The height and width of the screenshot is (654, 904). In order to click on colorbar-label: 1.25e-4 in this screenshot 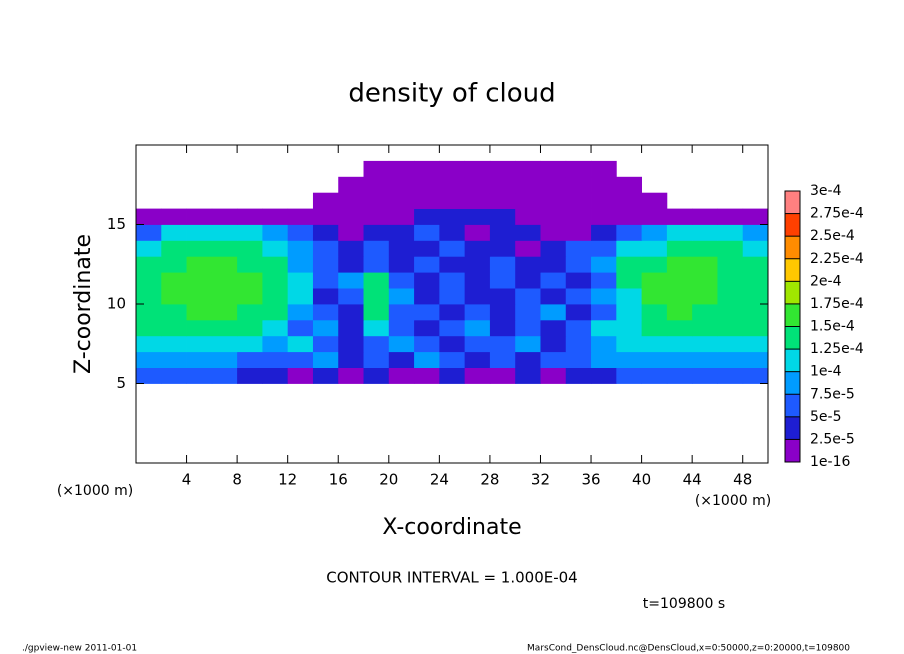, I will do `click(837, 349)`.